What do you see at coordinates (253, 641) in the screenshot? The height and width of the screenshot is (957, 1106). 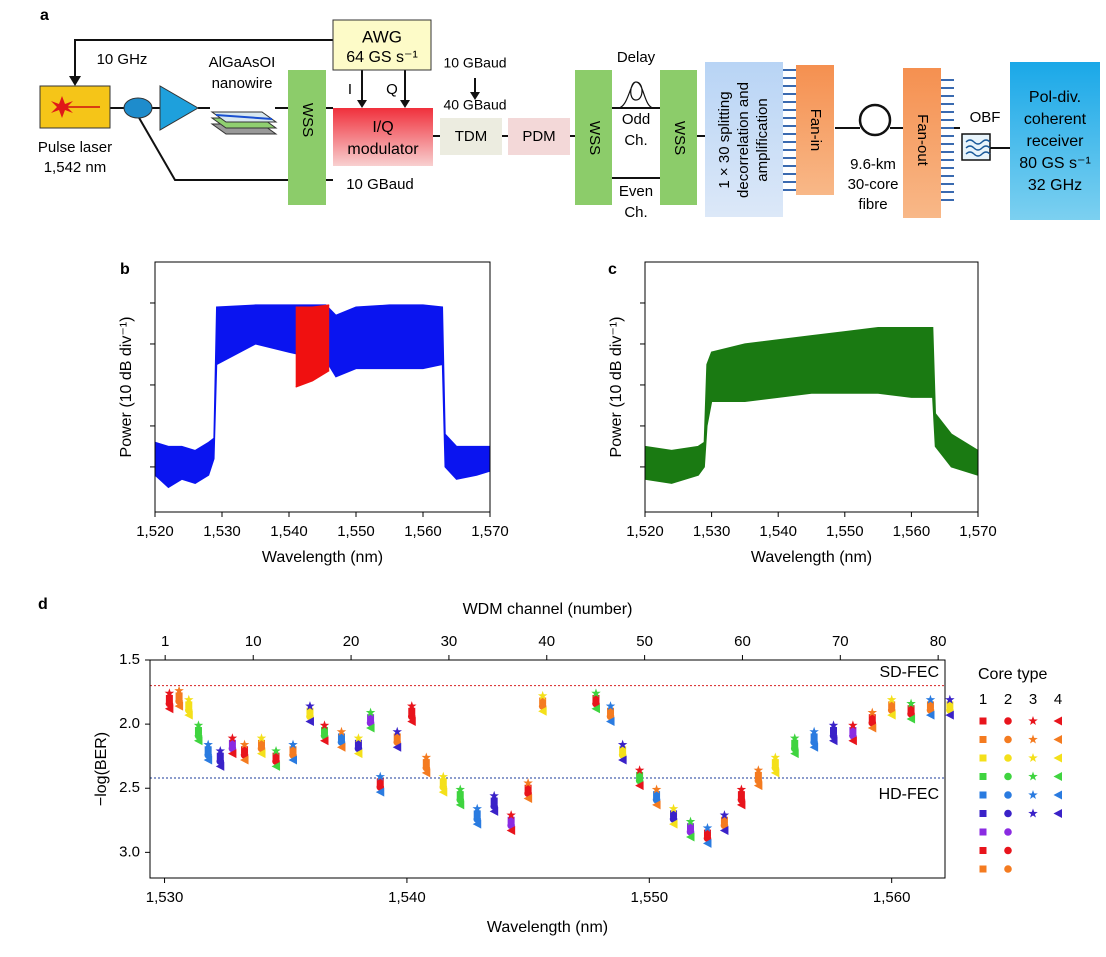 I see `x2-tick-label: 10` at bounding box center [253, 641].